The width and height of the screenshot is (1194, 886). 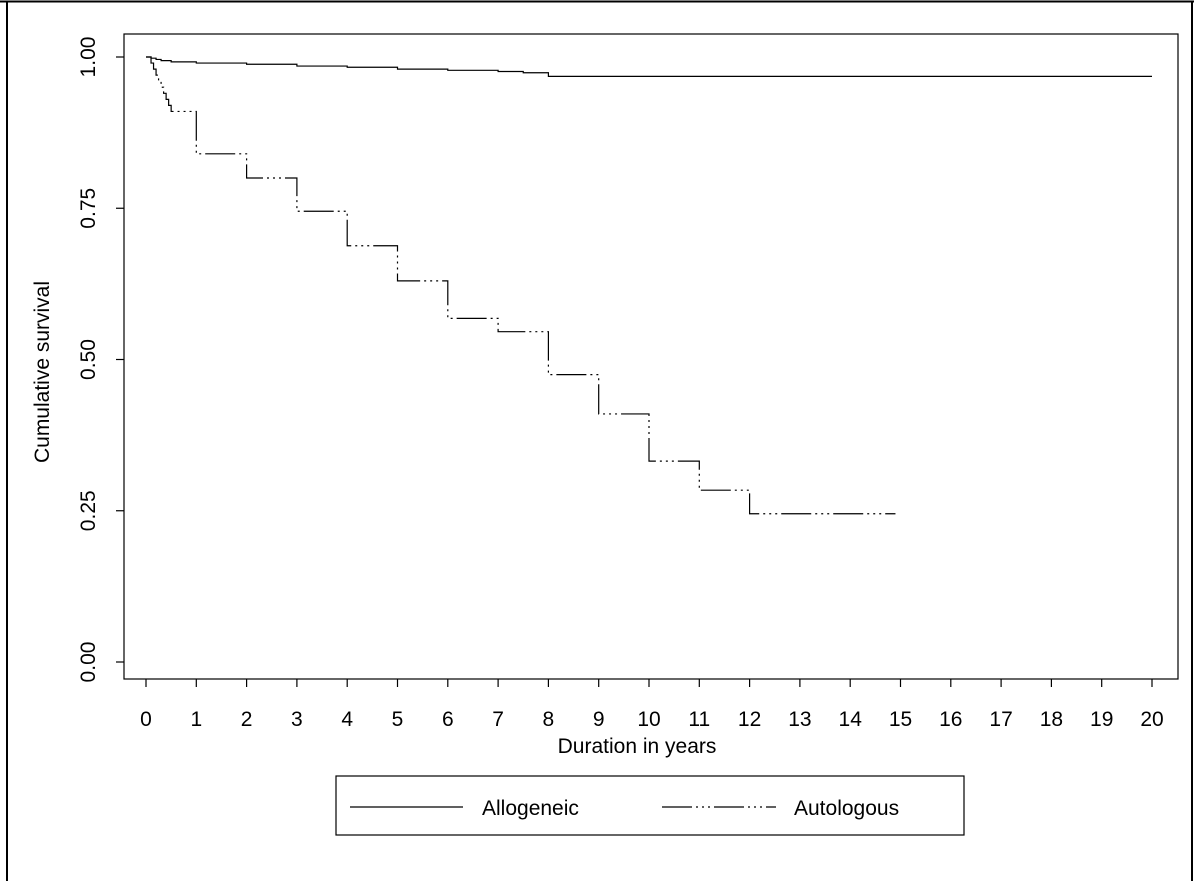 I want to click on legend-label-autologous: Autologous, so click(x=846, y=808).